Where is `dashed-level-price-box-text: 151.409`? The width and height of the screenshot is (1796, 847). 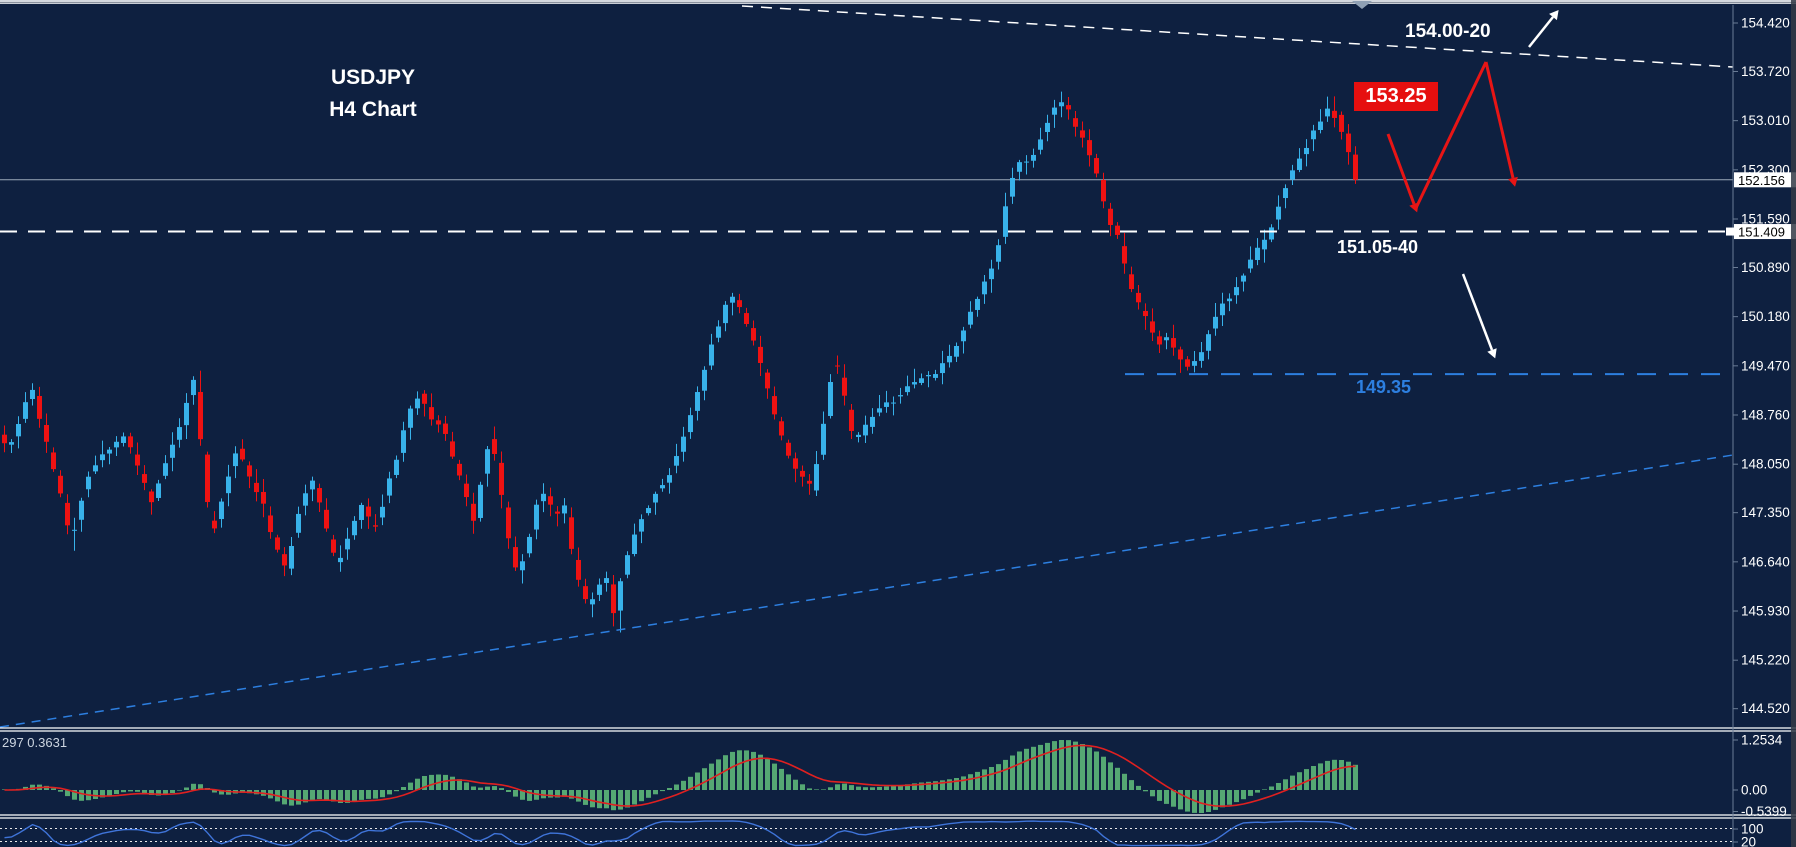 dashed-level-price-box-text: 151.409 is located at coordinates (1761, 232).